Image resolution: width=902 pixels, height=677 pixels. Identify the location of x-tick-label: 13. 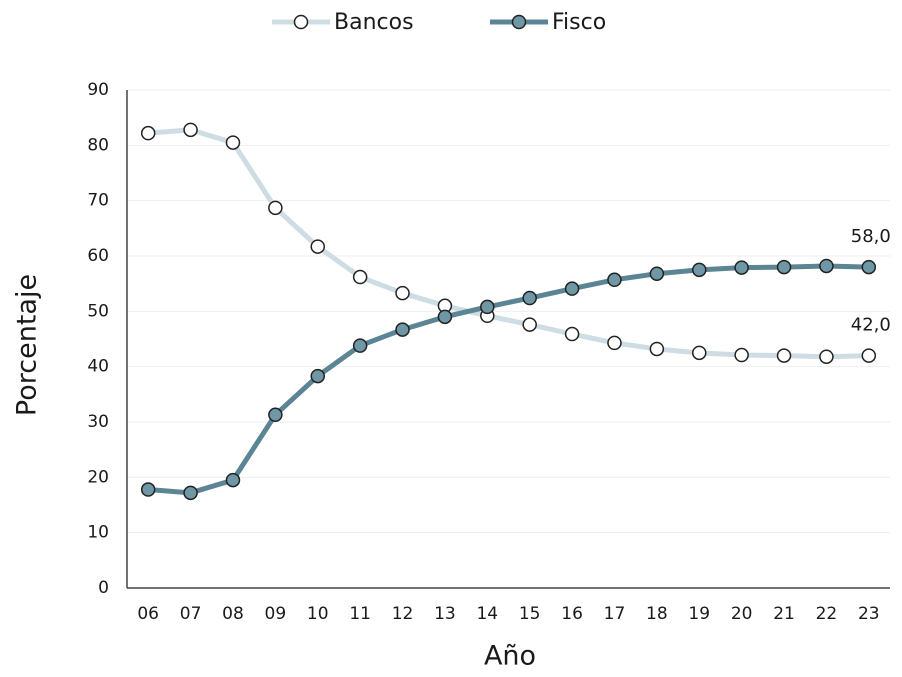
(445, 614).